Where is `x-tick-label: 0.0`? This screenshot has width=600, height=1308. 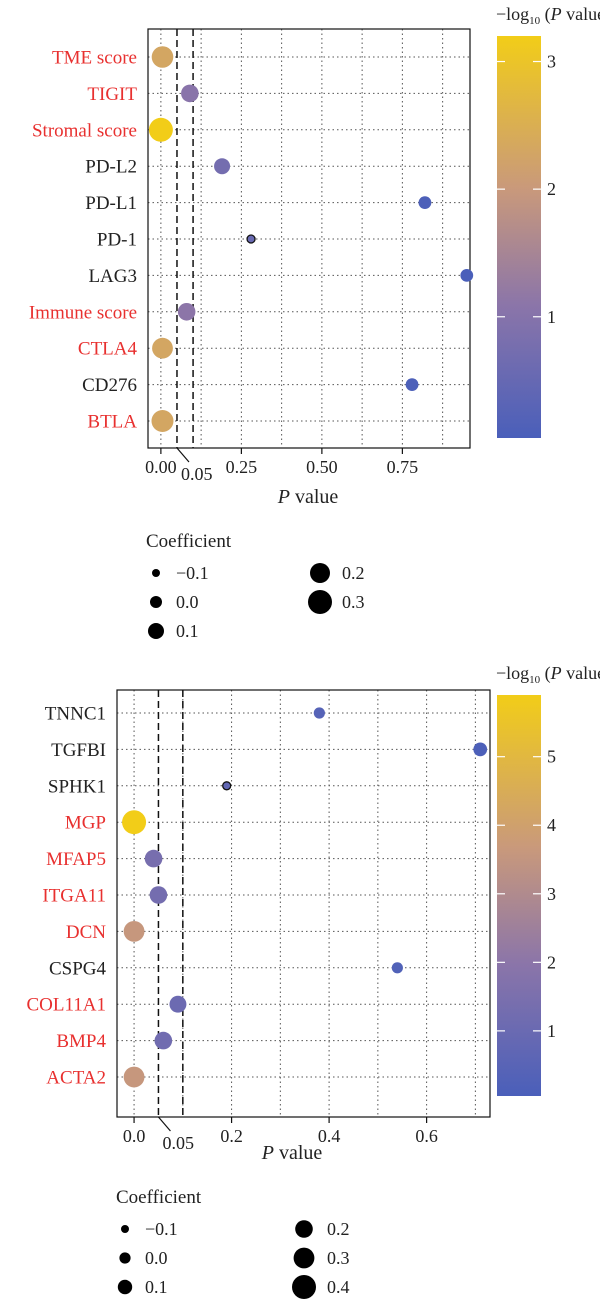 x-tick-label: 0.0 is located at coordinates (134, 1136).